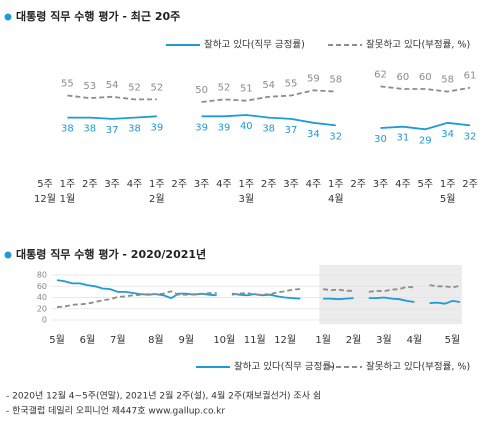 Image resolution: width=500 pixels, height=440 pixels. Describe the element at coordinates (255, 340) in the screenshot. I see `x-tick-label: 11월` at that location.